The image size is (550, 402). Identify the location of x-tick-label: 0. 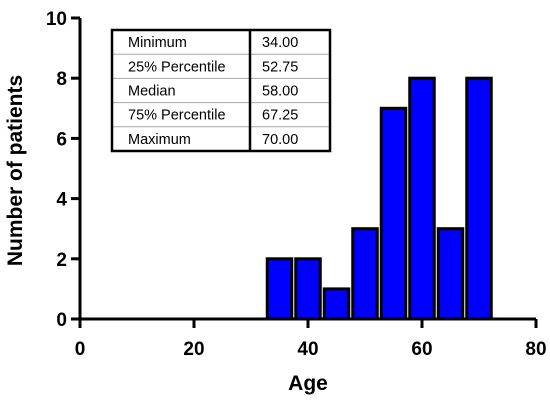
(80, 349).